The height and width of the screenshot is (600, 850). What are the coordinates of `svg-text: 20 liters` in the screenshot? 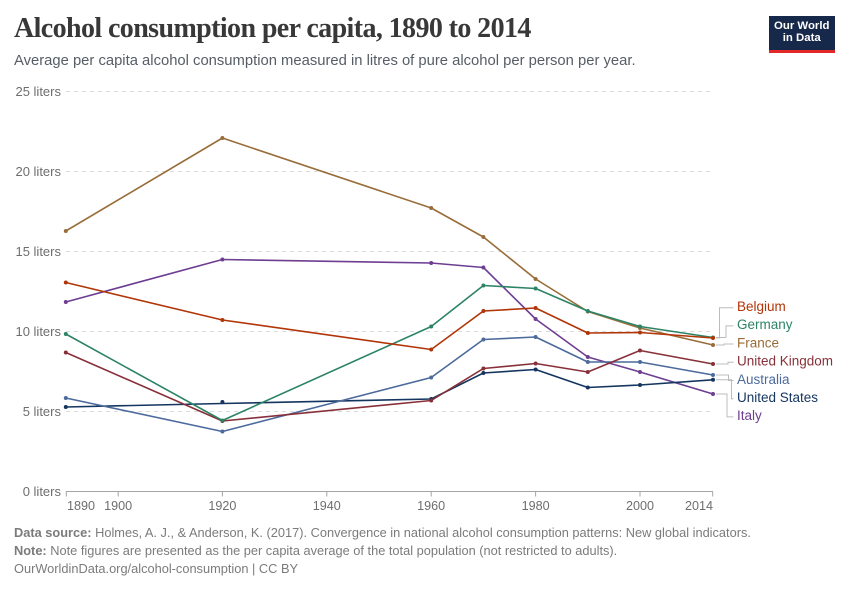 It's located at (38, 171).